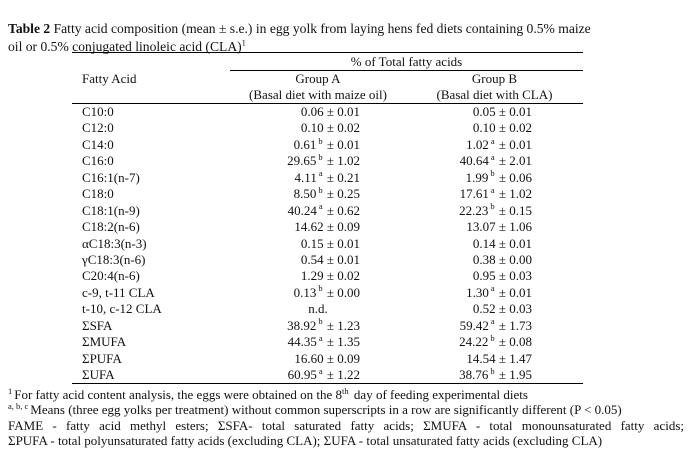 The image size is (688, 465). I want to click on mean-value: 13.07, so click(481, 227).